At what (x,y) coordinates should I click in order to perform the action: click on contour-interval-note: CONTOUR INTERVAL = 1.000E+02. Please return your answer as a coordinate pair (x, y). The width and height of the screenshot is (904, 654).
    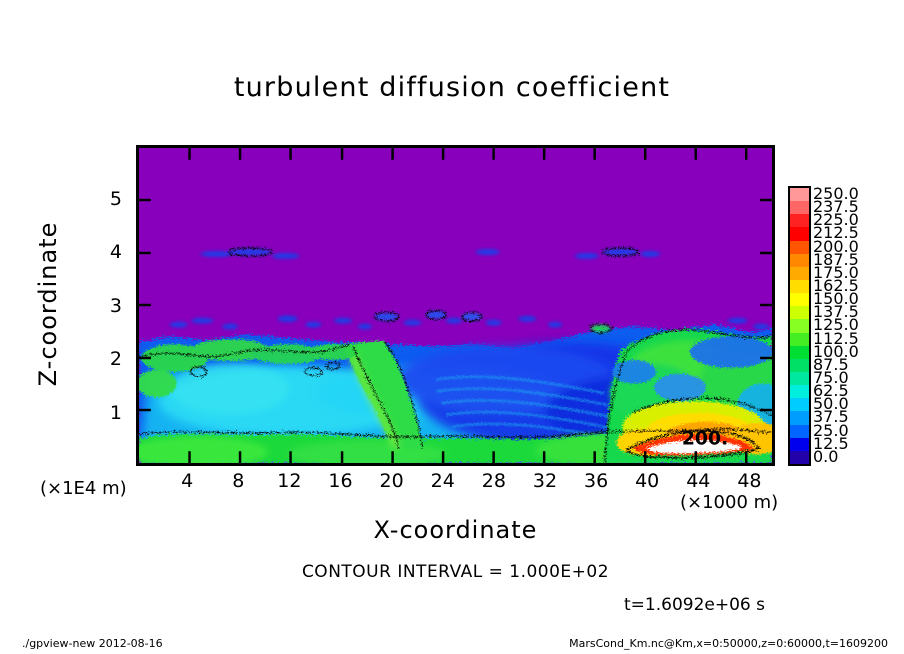
    Looking at the image, I should click on (455, 572).